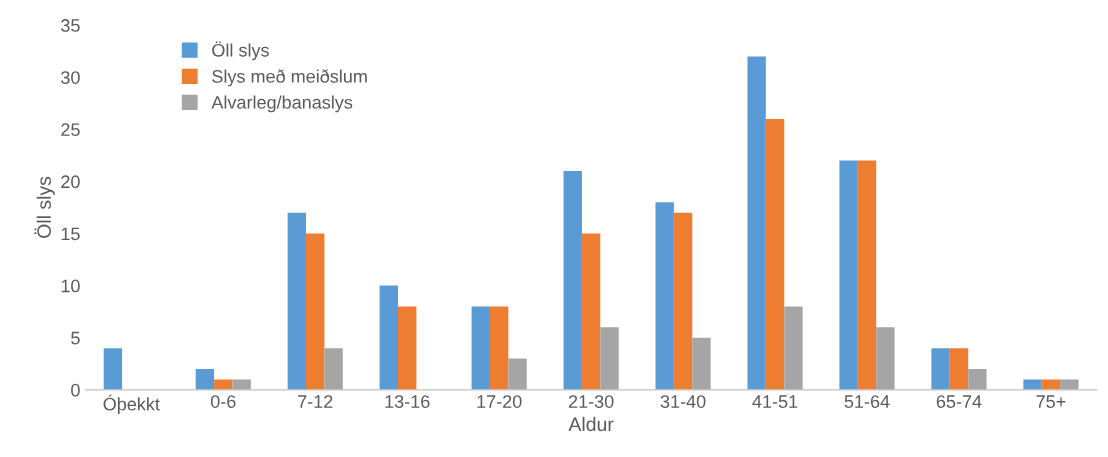 The width and height of the screenshot is (1108, 457). Describe the element at coordinates (75, 390) in the screenshot. I see `y-tick-label: 0` at that location.